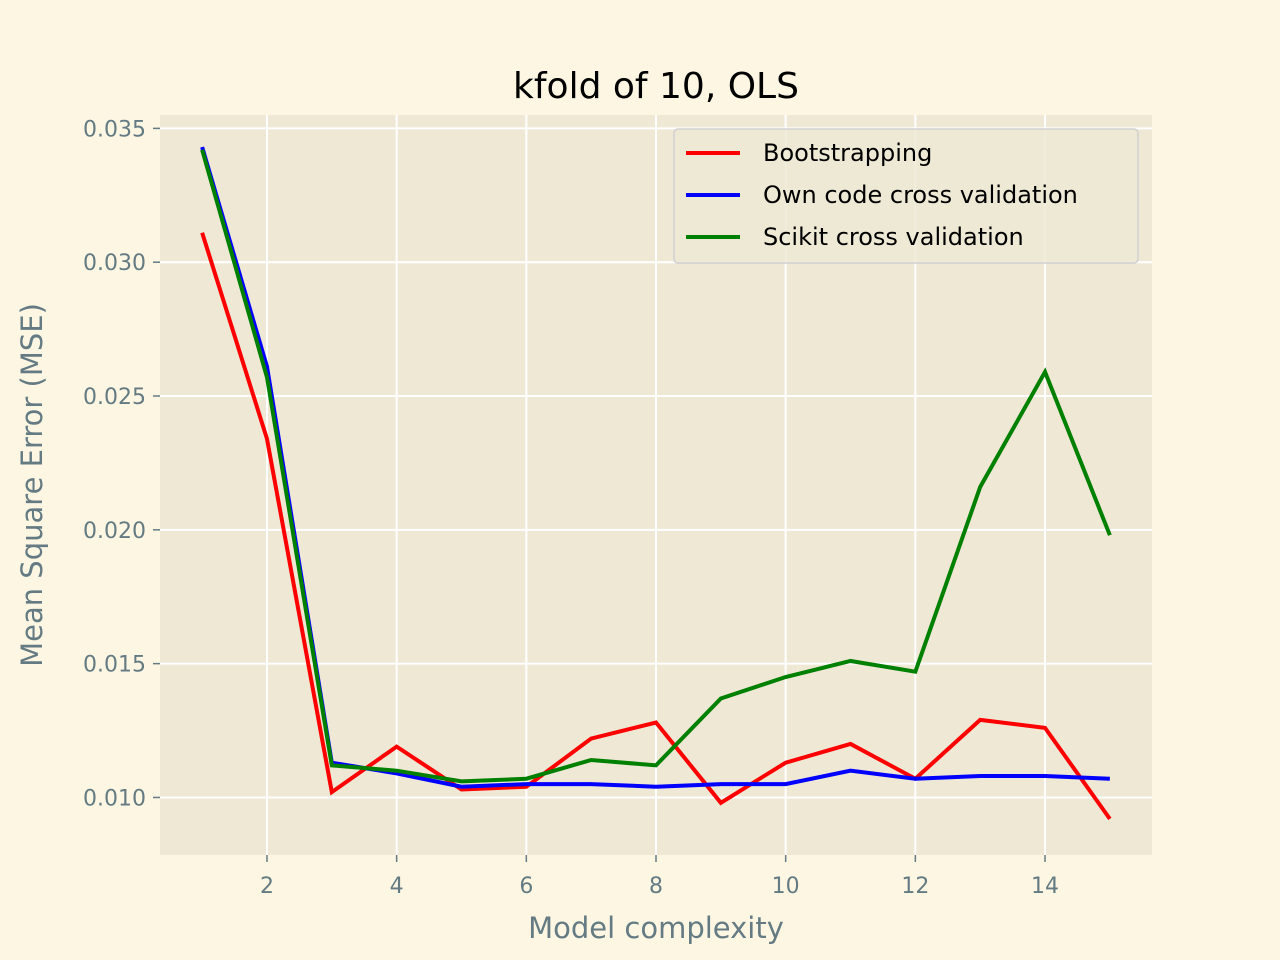  I want to click on y-tick-label: 0.010, so click(114, 798).